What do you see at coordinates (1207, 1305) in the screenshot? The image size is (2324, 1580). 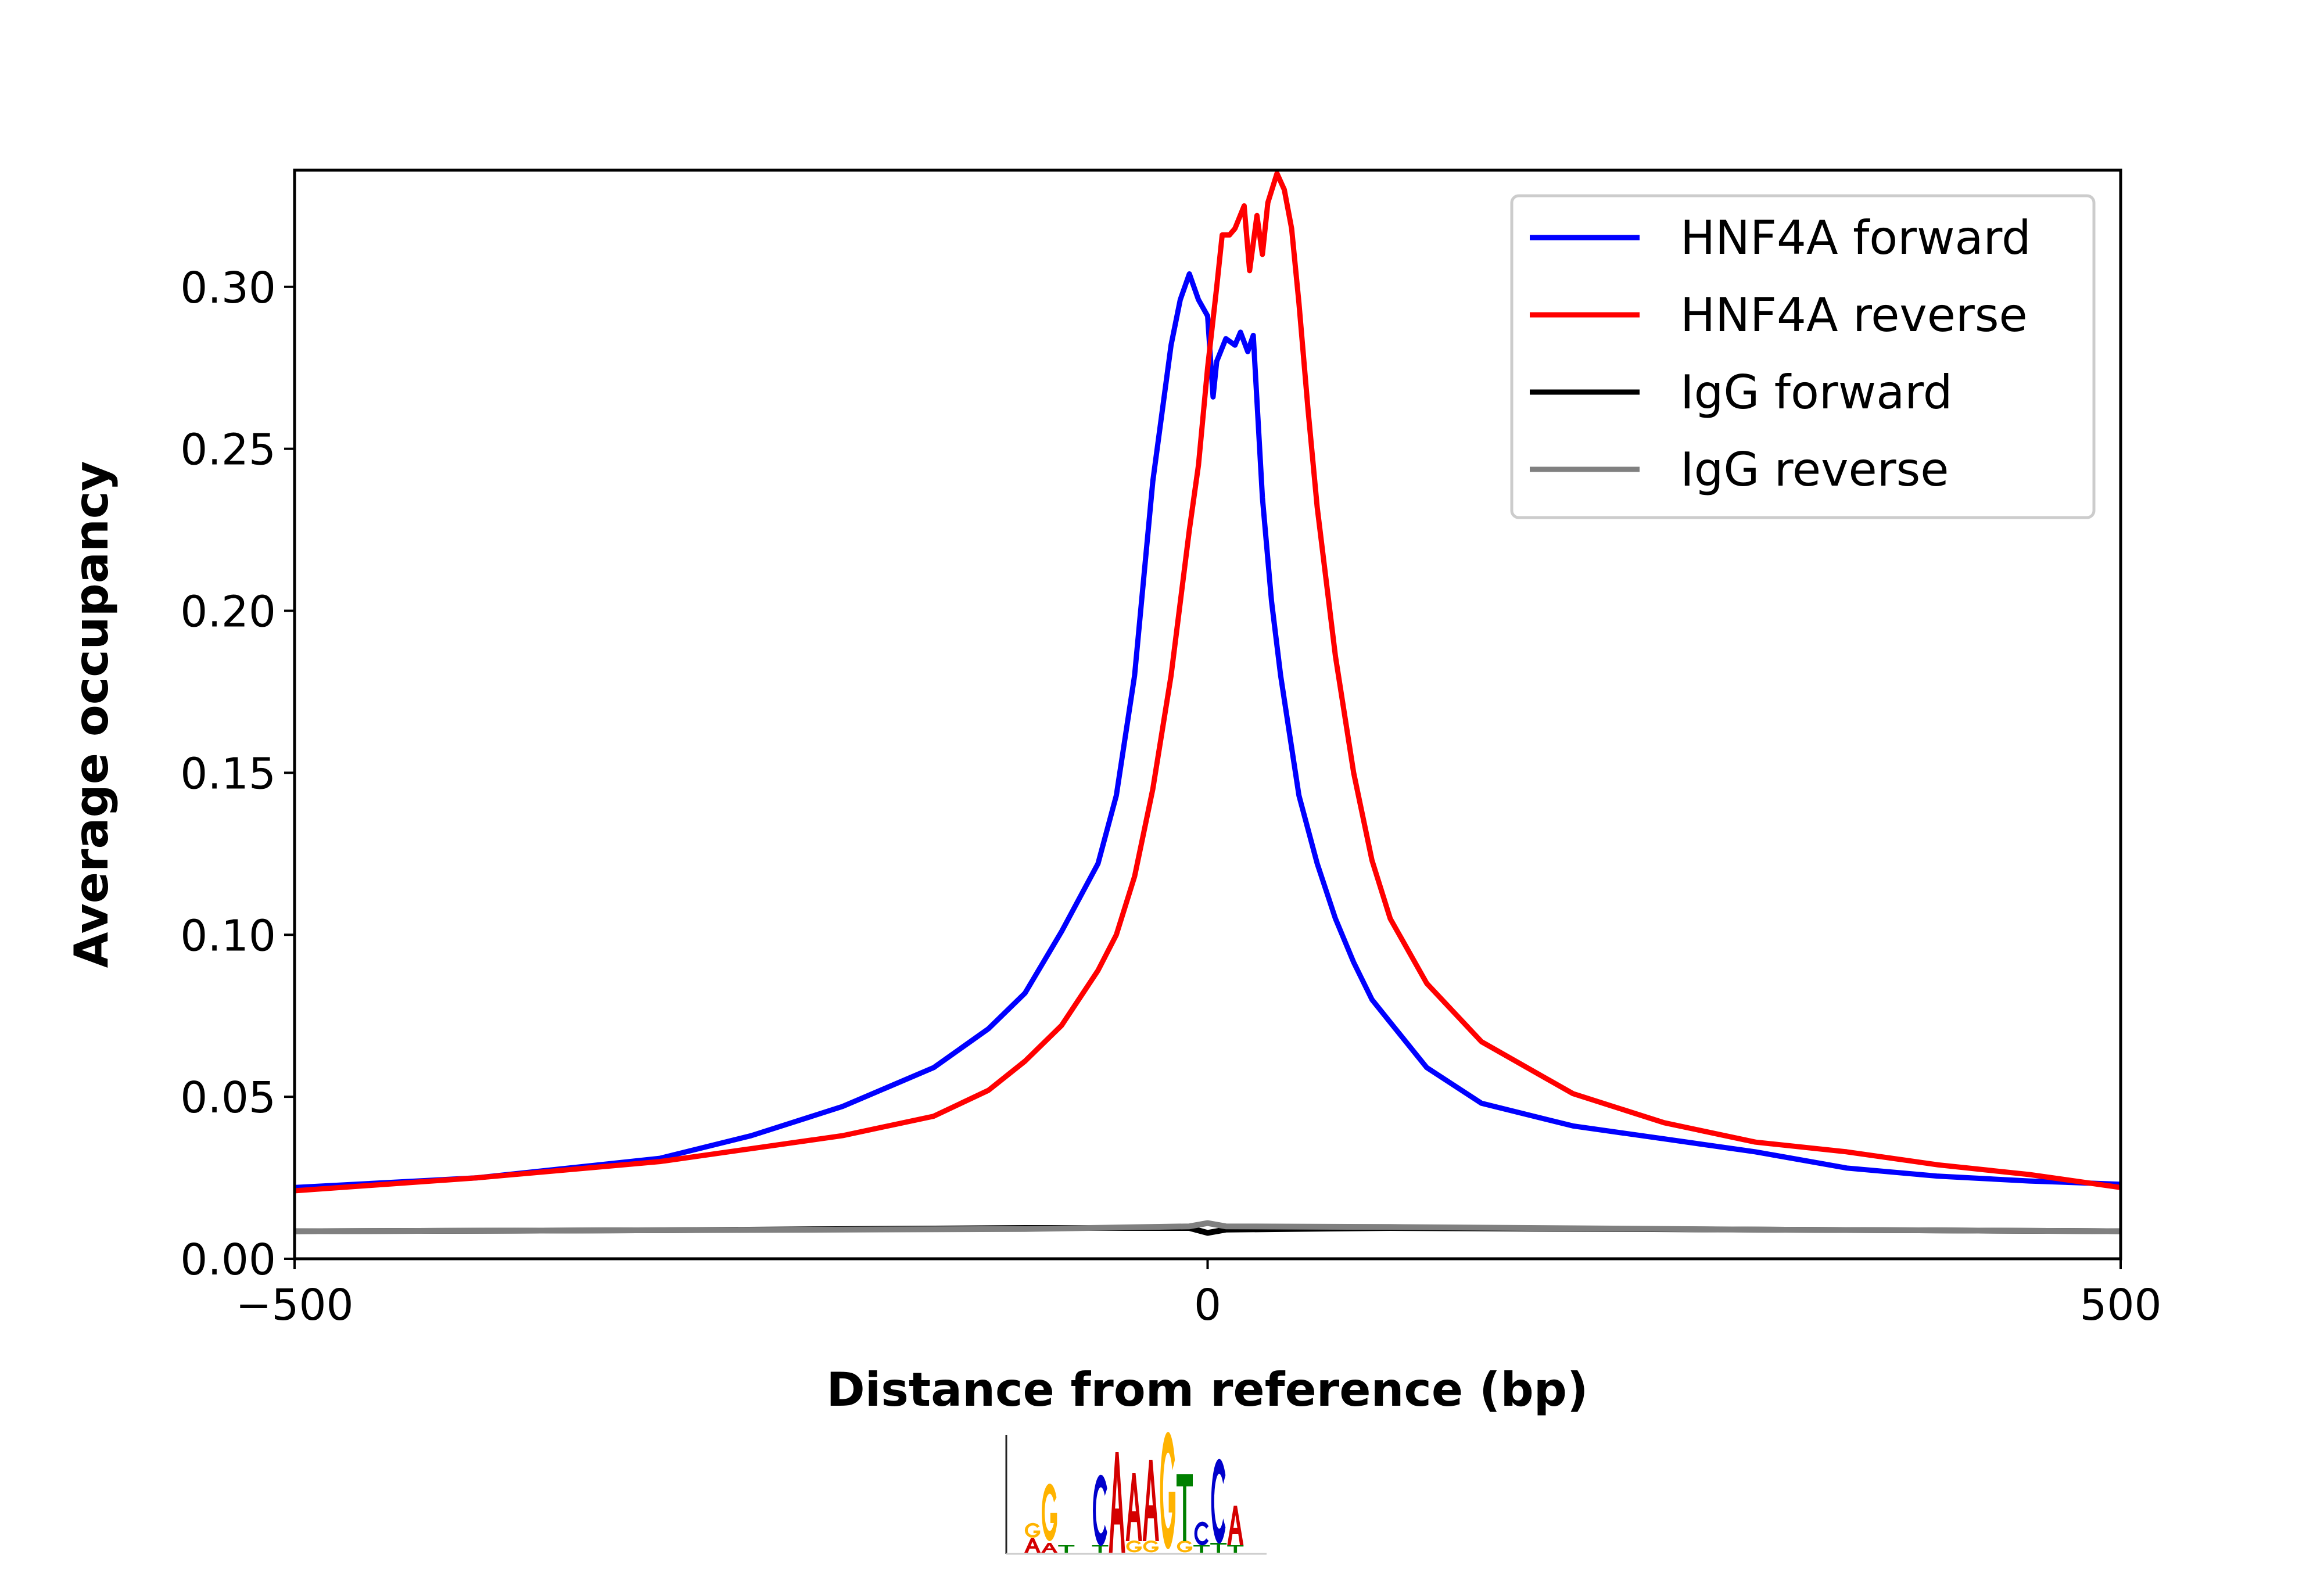 I see `x-tick-label: 0` at bounding box center [1207, 1305].